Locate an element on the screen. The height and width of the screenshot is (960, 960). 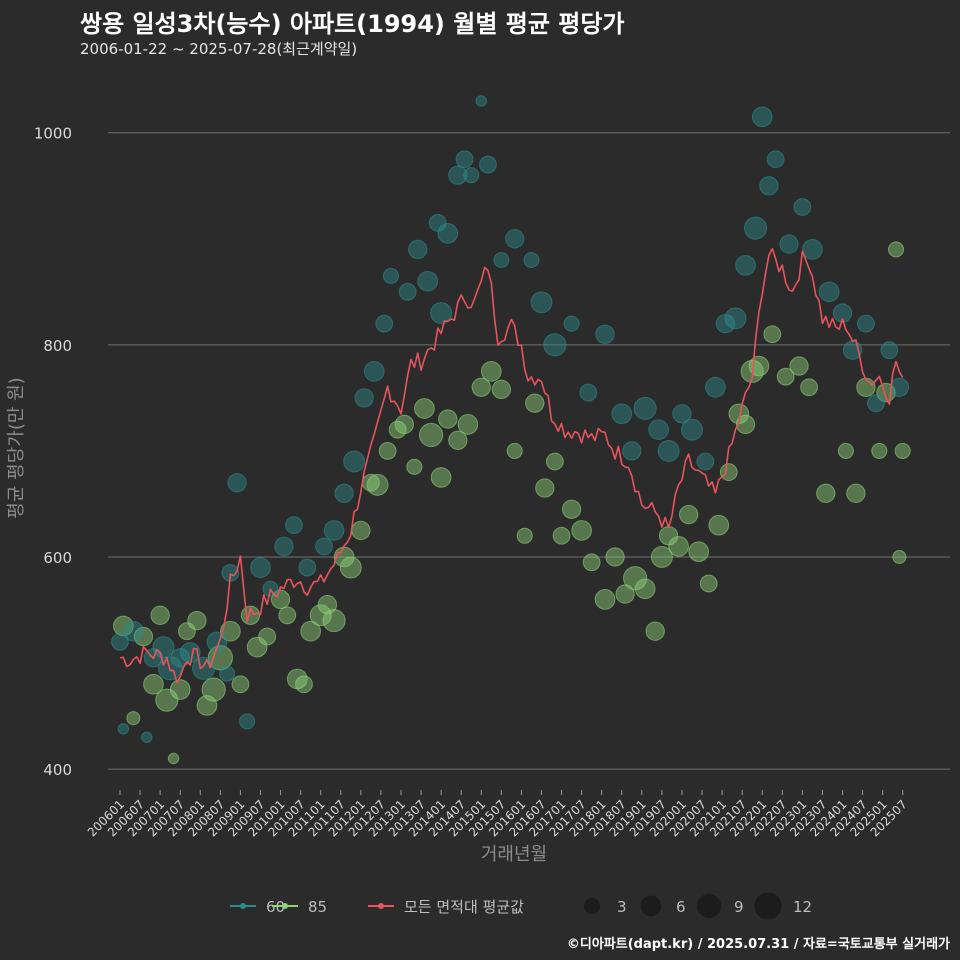
y-axis-label: 평균 평당가(만 원) is located at coordinates (16, 447).